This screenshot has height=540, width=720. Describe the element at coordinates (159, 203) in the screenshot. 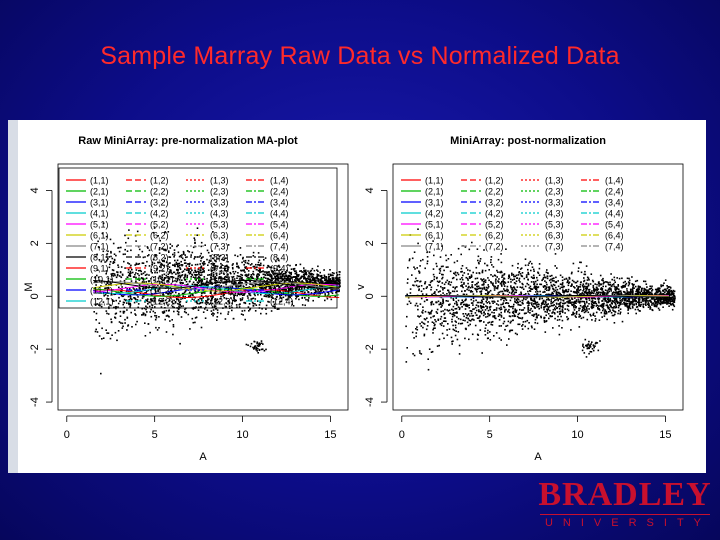

I see `legend-label: (3,2)` at that location.